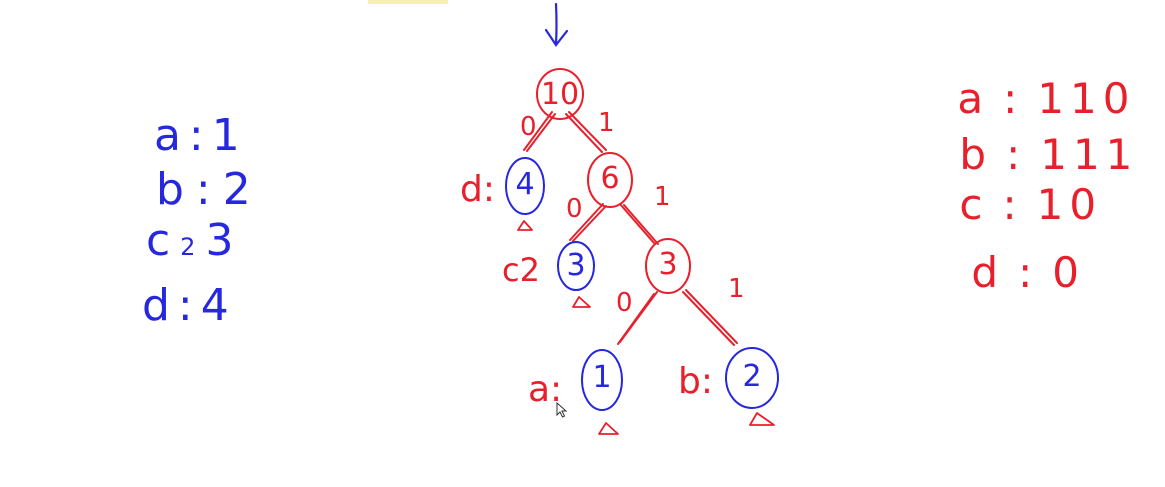  Describe the element at coordinates (528, 127) in the screenshot. I see `edge-label-root-left: 0` at that location.